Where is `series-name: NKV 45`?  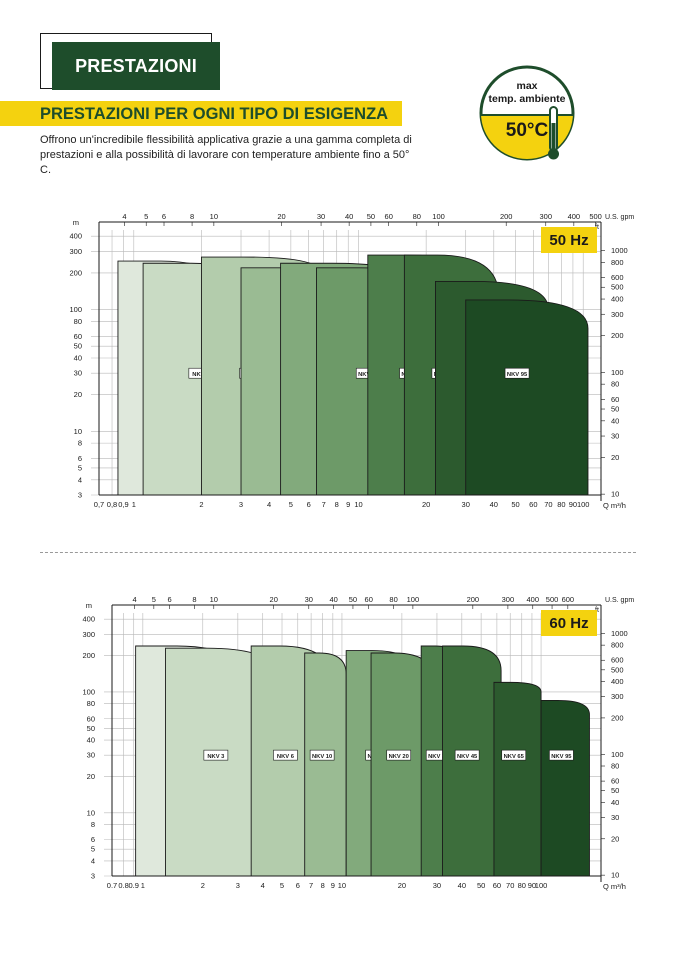
series-name: NKV 45 is located at coordinates (467, 757).